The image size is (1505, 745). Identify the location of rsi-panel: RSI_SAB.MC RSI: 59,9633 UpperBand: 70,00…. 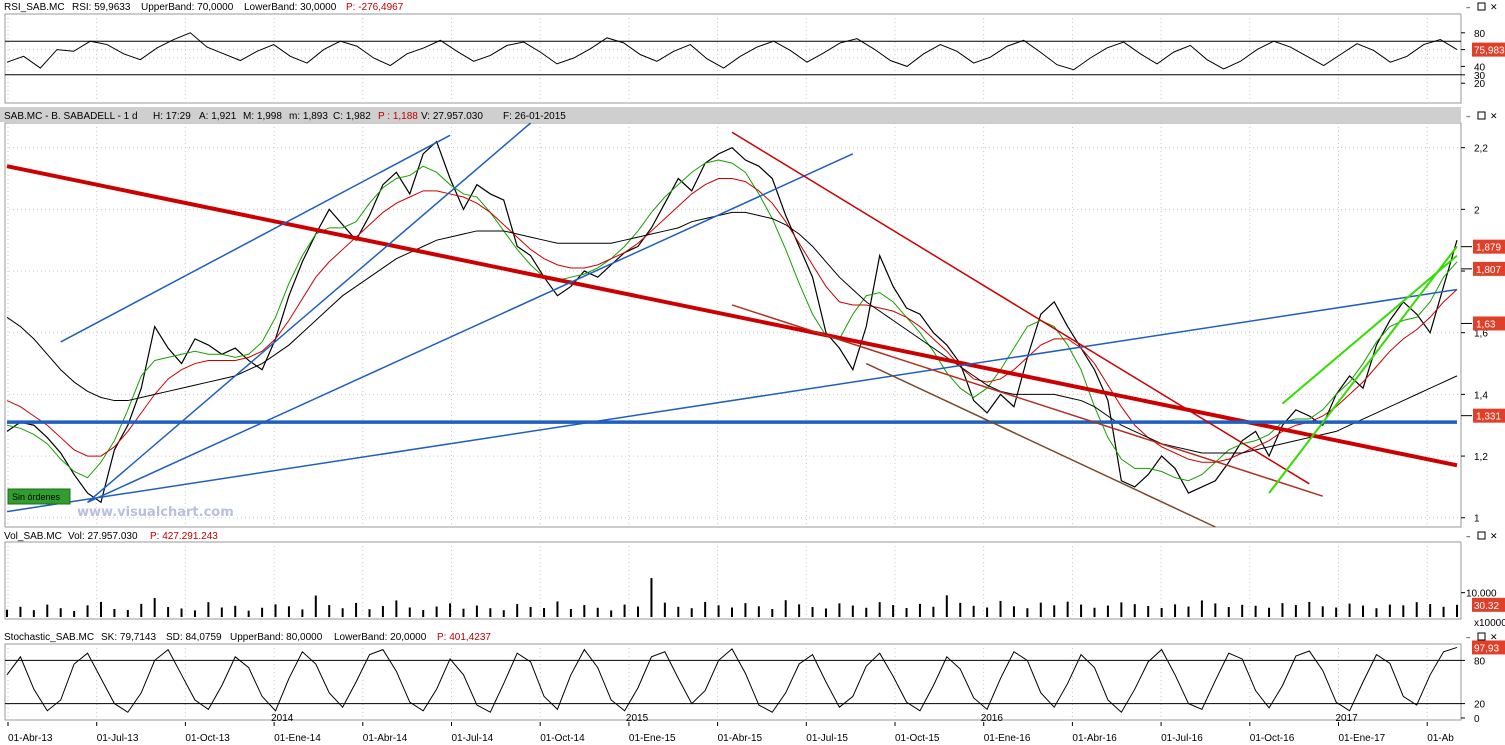
(754, 53).